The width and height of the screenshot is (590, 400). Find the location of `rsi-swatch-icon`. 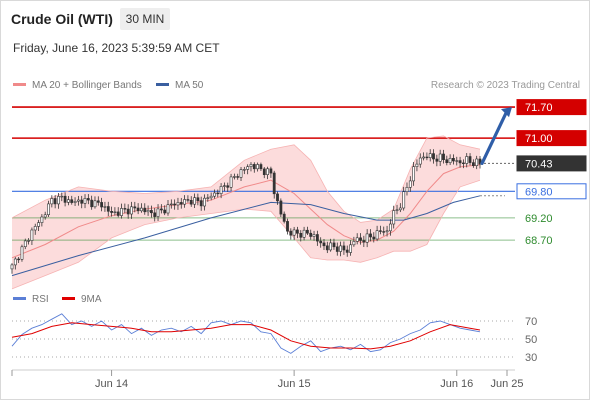

rsi-swatch-icon is located at coordinates (19, 298).